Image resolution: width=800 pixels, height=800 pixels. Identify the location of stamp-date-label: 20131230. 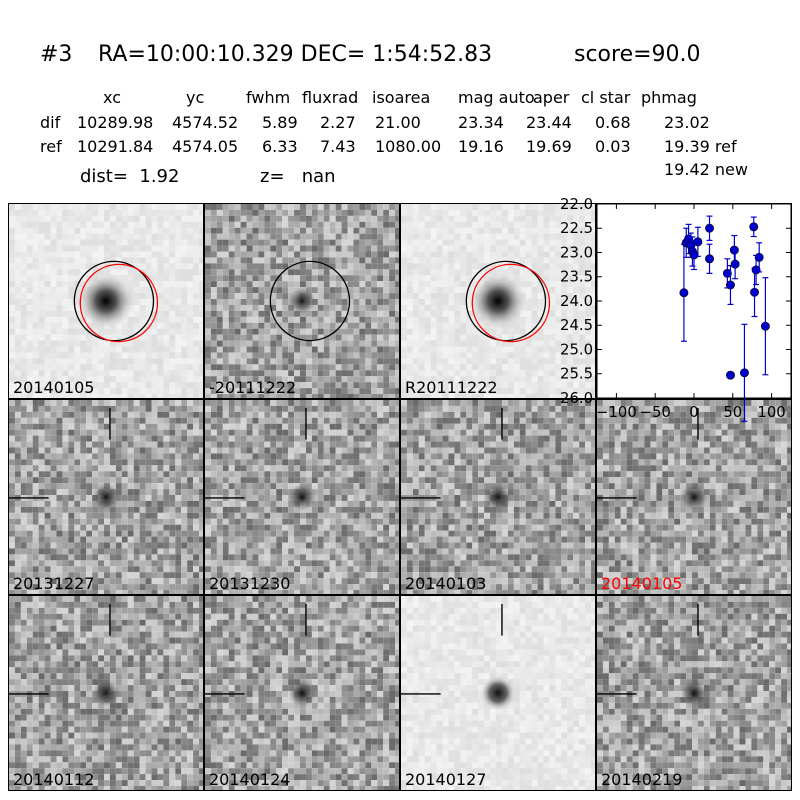
(250, 583).